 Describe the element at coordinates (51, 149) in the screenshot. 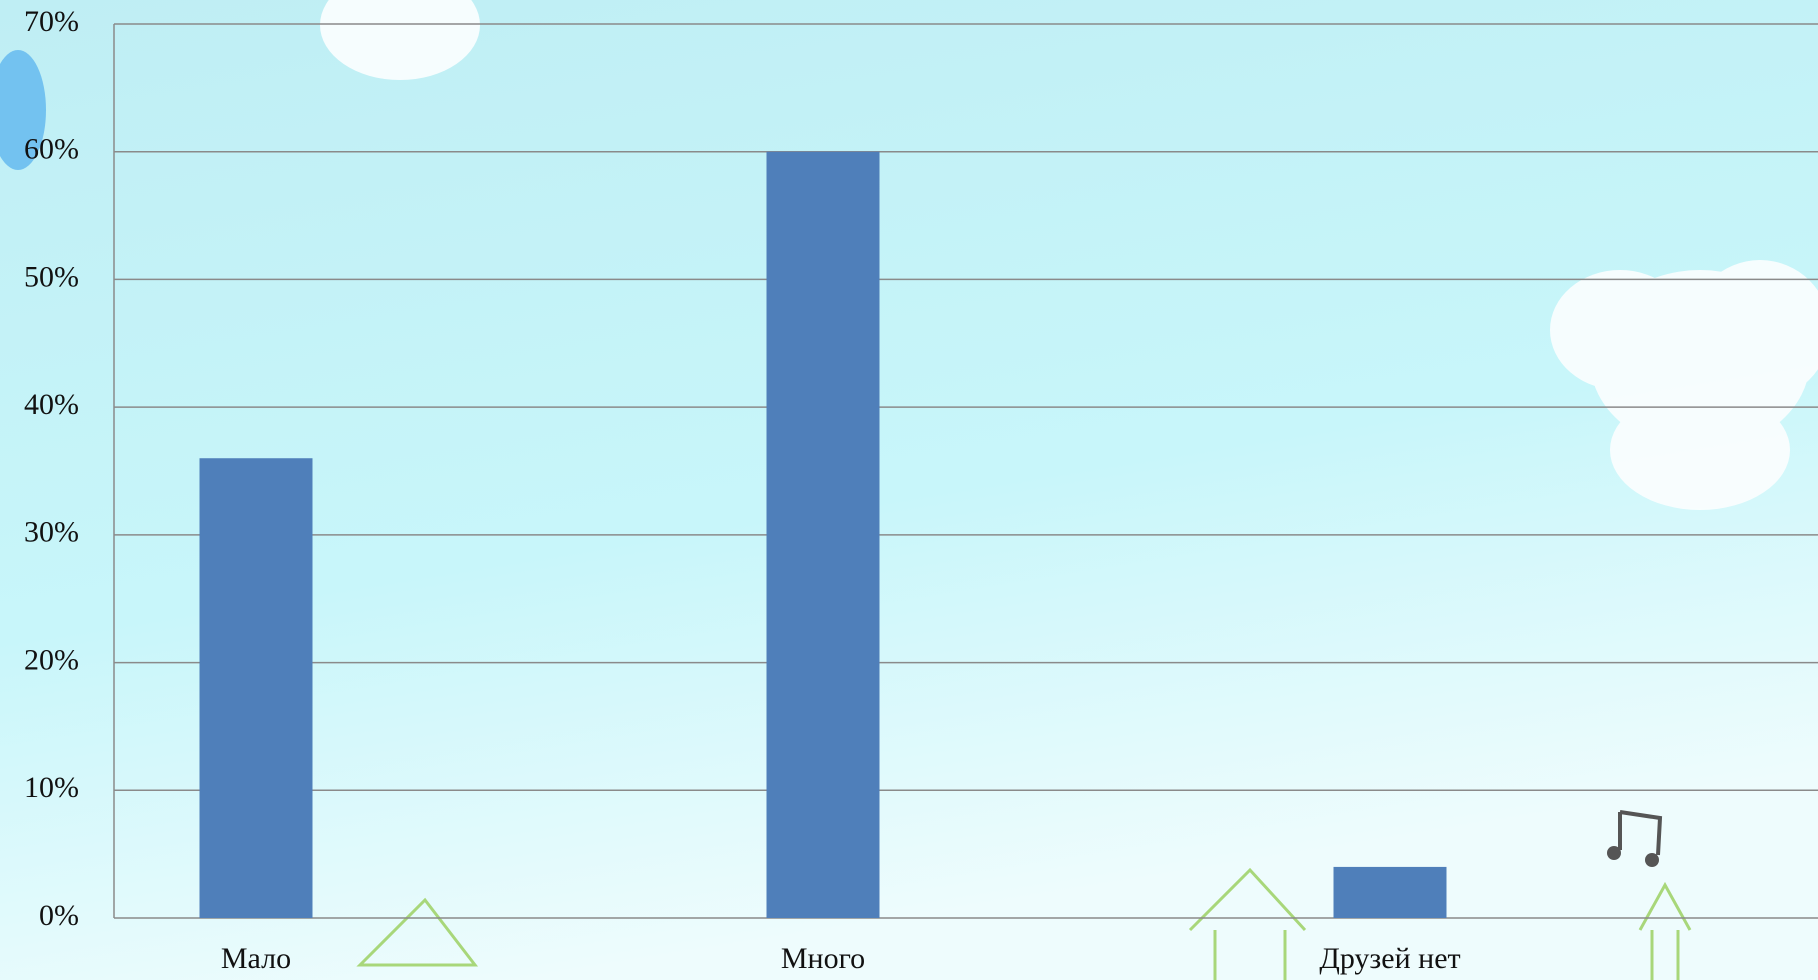

I see `y-tick-label: 60%` at that location.